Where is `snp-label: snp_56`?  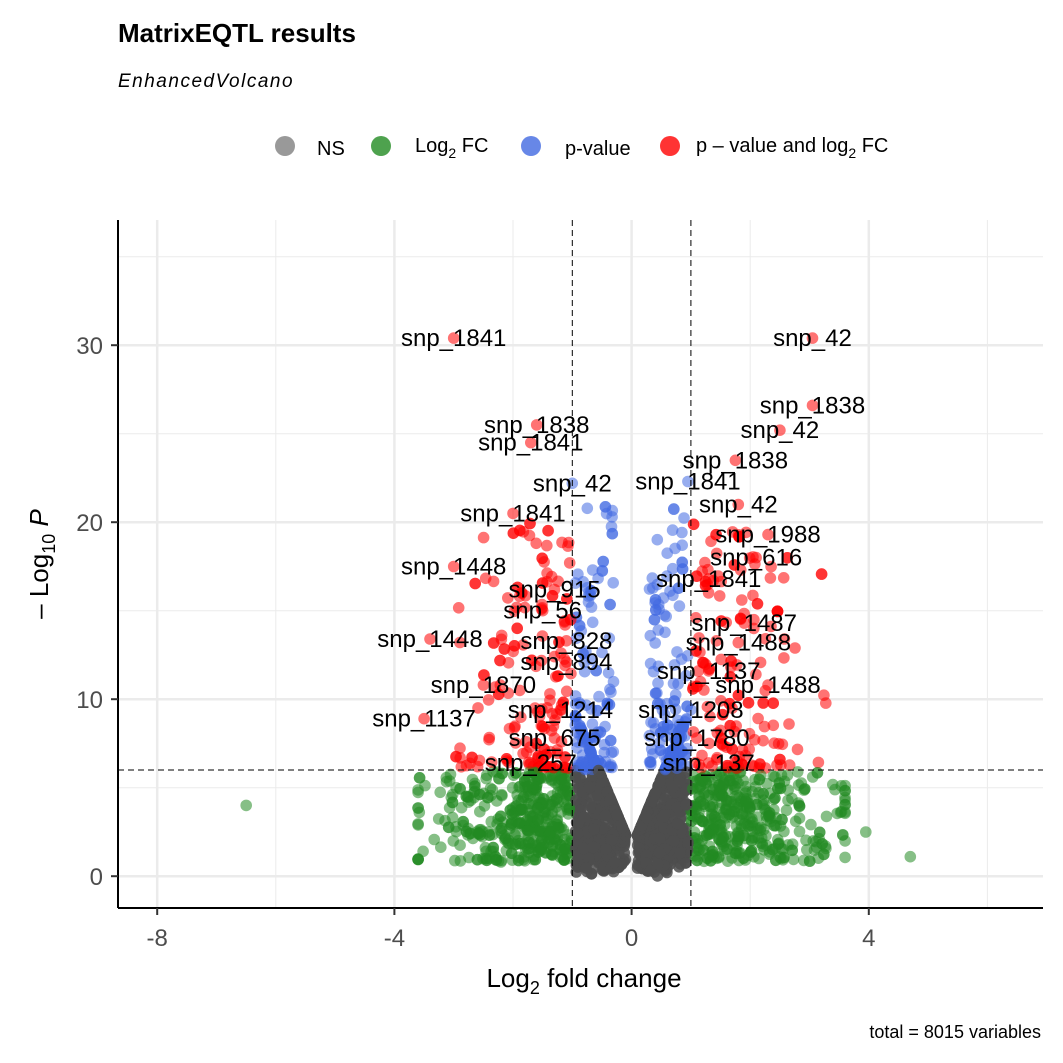 snp-label: snp_56 is located at coordinates (542, 611).